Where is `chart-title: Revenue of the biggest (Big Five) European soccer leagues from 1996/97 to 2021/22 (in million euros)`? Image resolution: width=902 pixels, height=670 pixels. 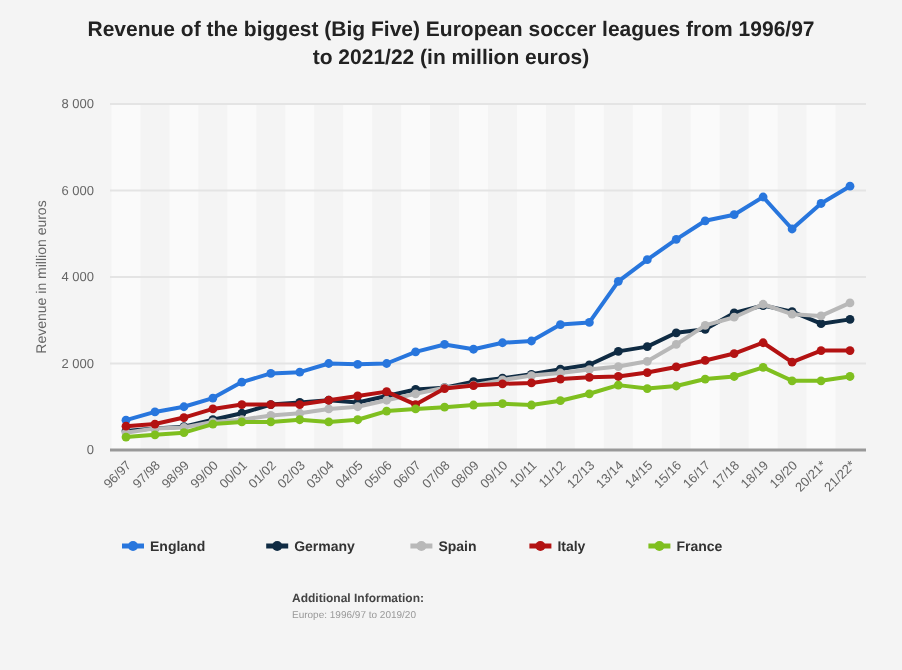
chart-title: Revenue of the biggest (Big Five) European soccer leagues from 1996/97 to 2021/22 (in million euros) is located at coordinates (451, 44).